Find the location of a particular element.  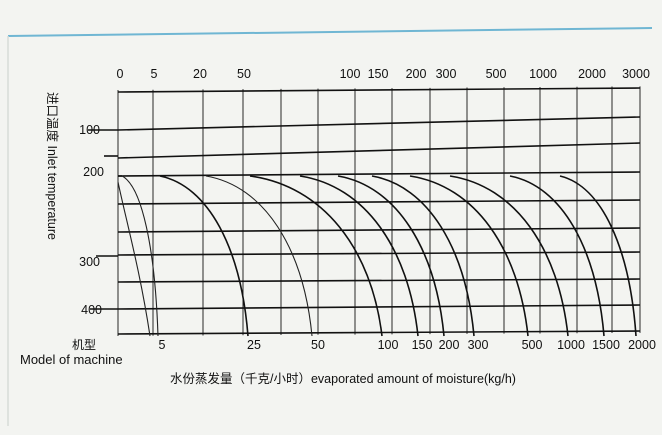

bottom-tick-label-5: 5 is located at coordinates (162, 345).